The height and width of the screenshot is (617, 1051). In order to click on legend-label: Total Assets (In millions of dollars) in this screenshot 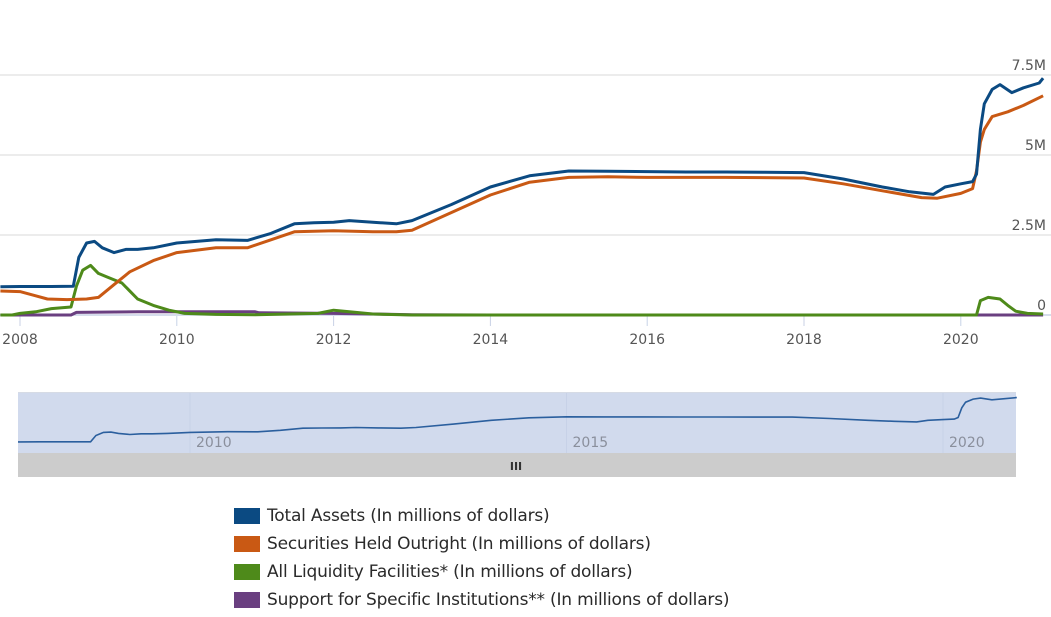, I will do `click(408, 516)`.